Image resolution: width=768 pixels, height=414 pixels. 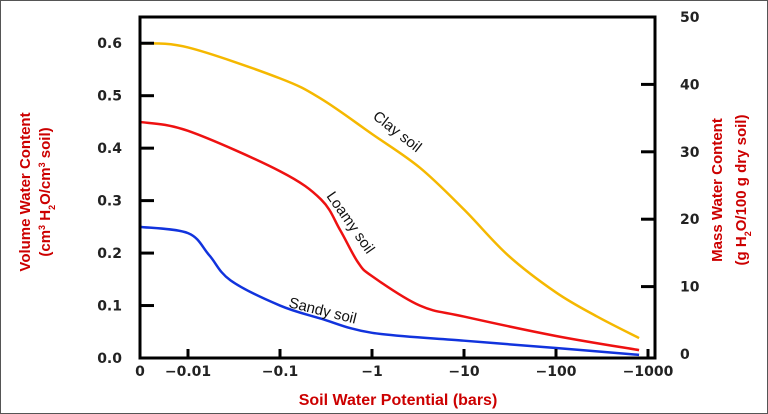 What do you see at coordinates (743, 190) in the screenshot?
I see `y2-axis-units: (g H2O/100 g dry soil)` at bounding box center [743, 190].